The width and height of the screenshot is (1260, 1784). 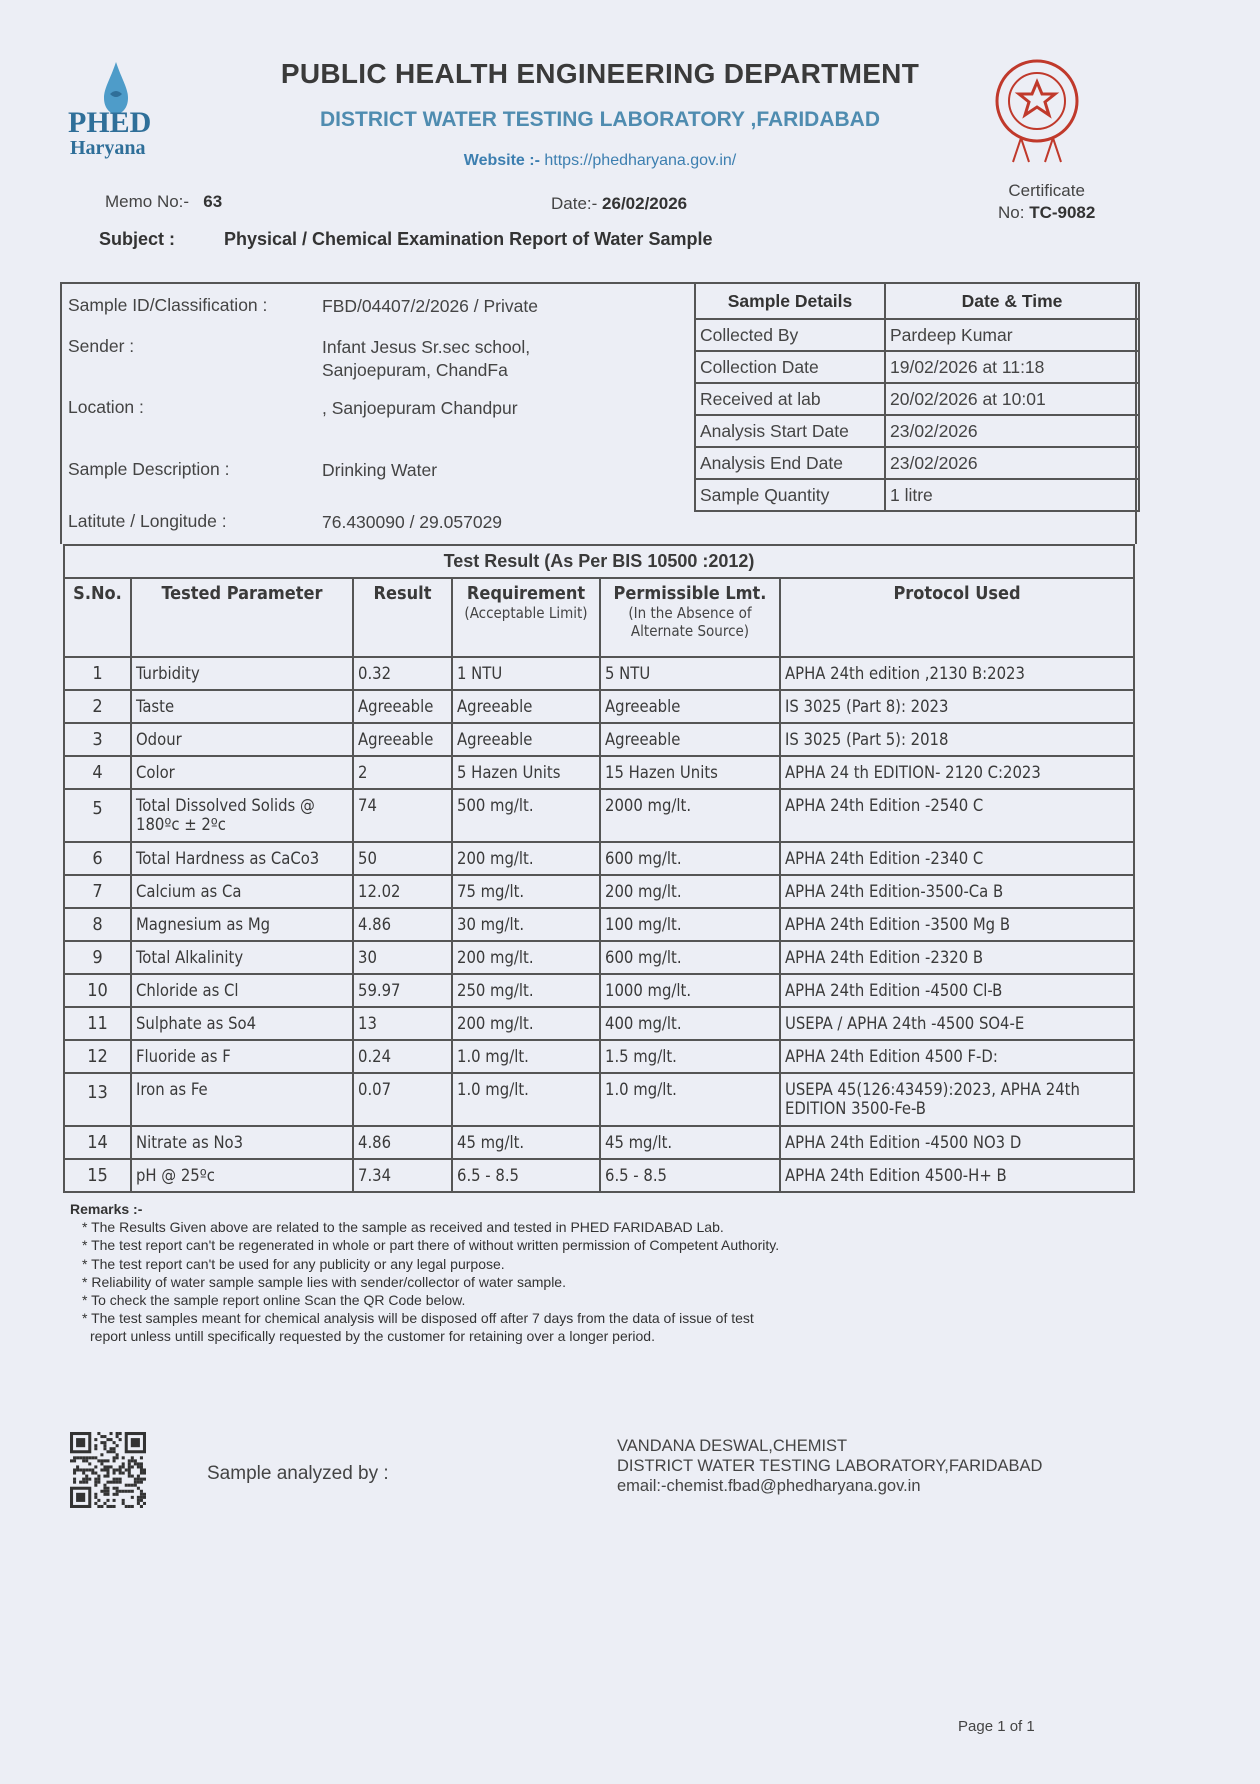 I want to click on permissible-subtitle: (In the Absence of Alternate Source), so click(x=690, y=622).